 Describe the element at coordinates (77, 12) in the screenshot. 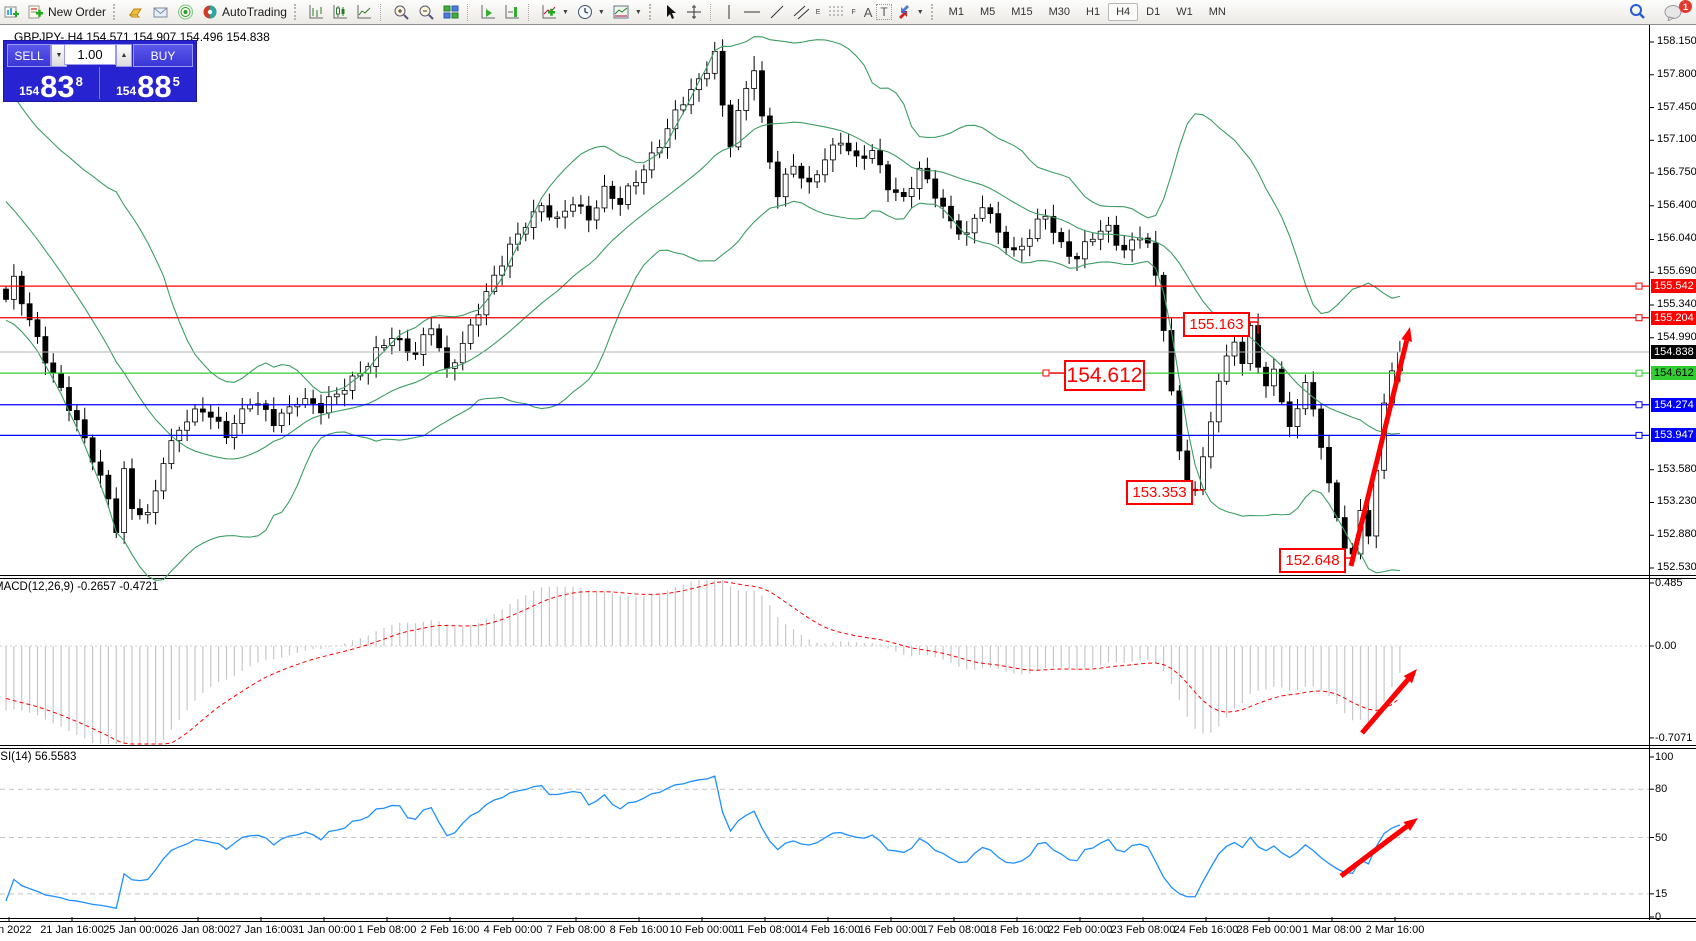

I see `new-order-label: New Order` at that location.